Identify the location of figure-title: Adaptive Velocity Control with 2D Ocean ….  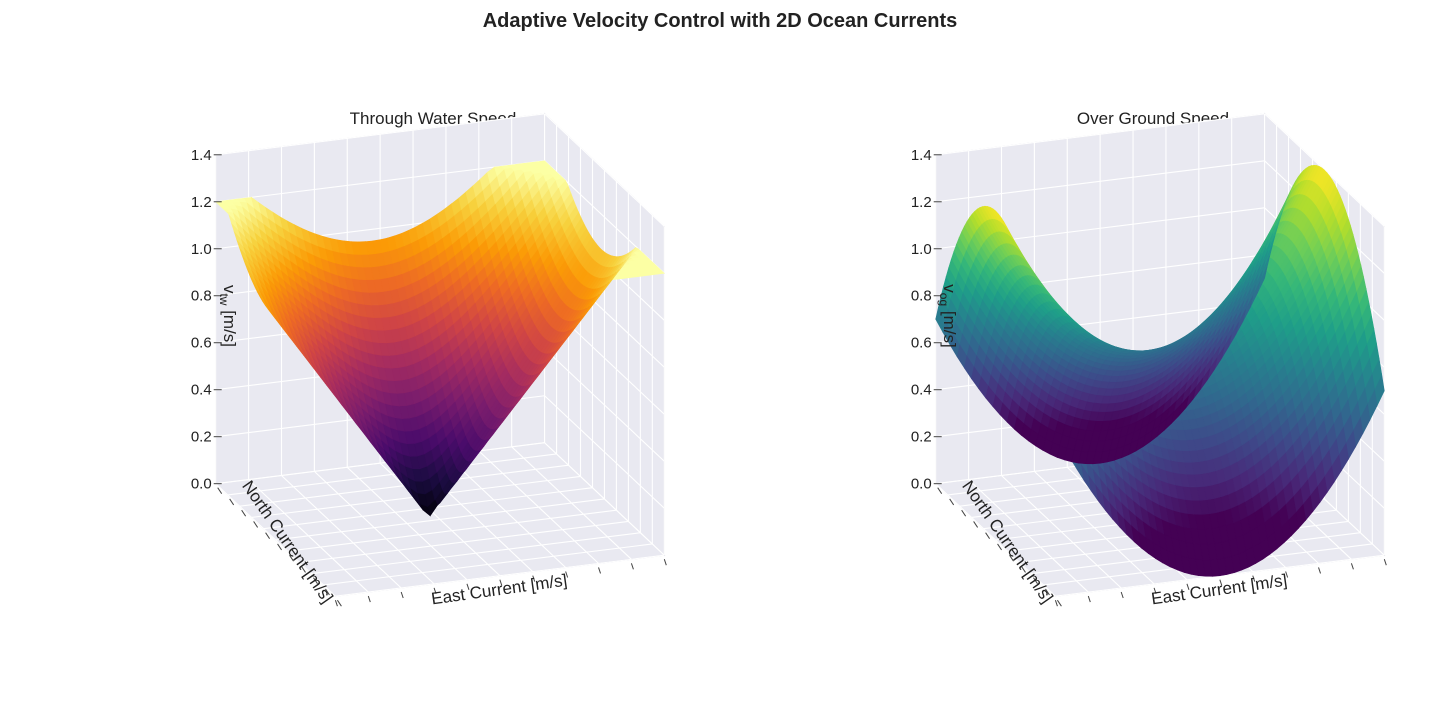
(720, 21).